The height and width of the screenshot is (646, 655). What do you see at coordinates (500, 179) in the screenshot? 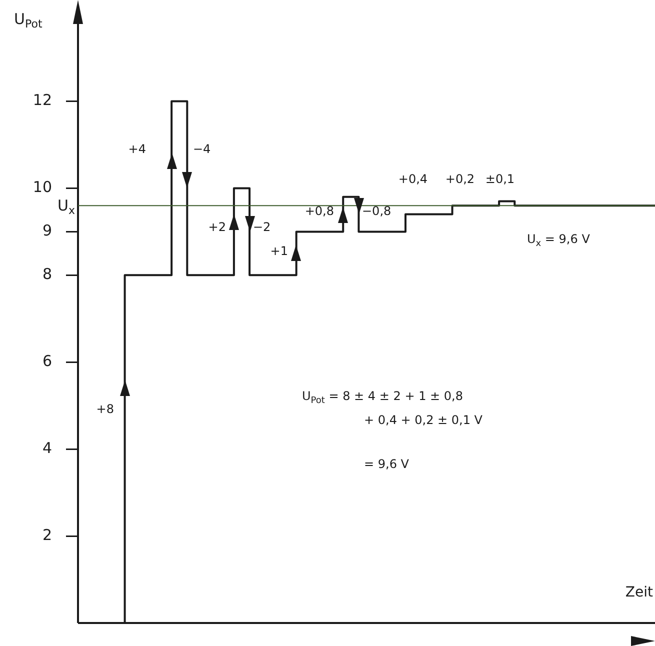
I see `annotation: ±0,1` at bounding box center [500, 179].